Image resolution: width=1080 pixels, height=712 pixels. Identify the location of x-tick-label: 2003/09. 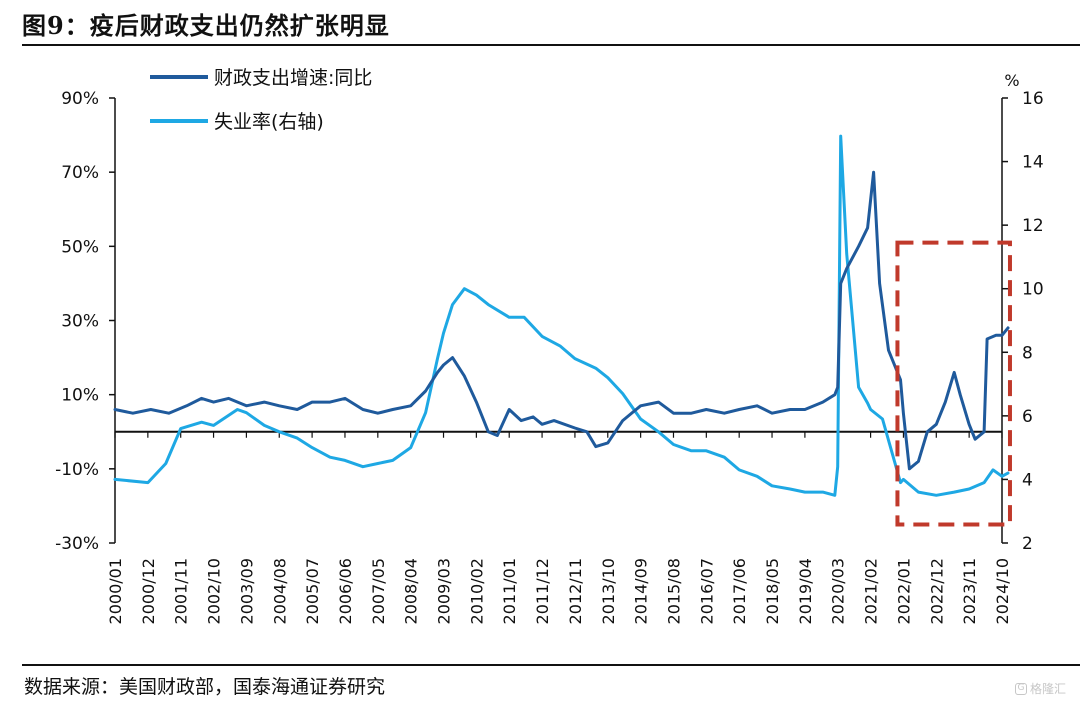
(246, 591).